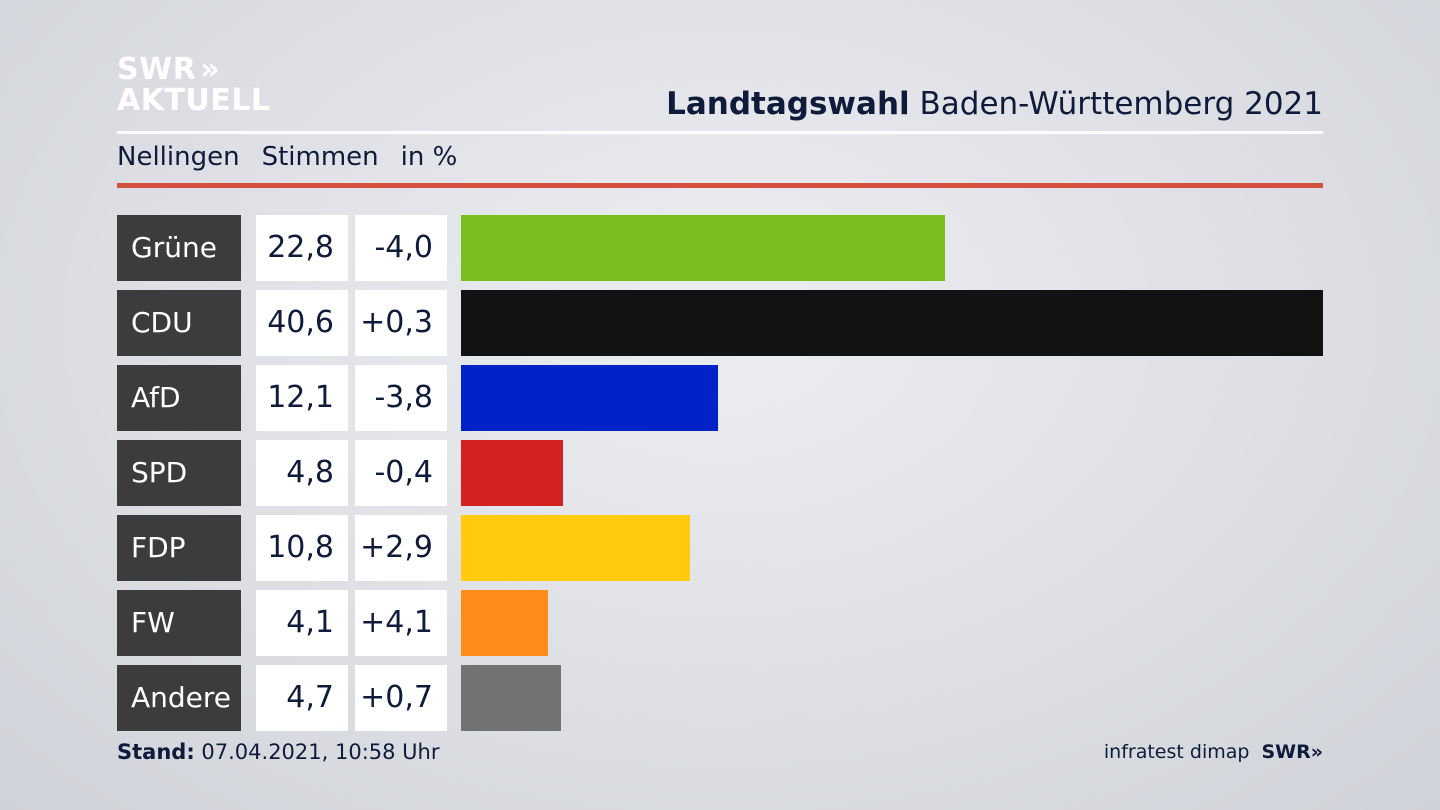 The width and height of the screenshot is (1440, 810). What do you see at coordinates (1116, 104) in the screenshot?
I see `title-rest: Baden-Württemberg 2021` at bounding box center [1116, 104].